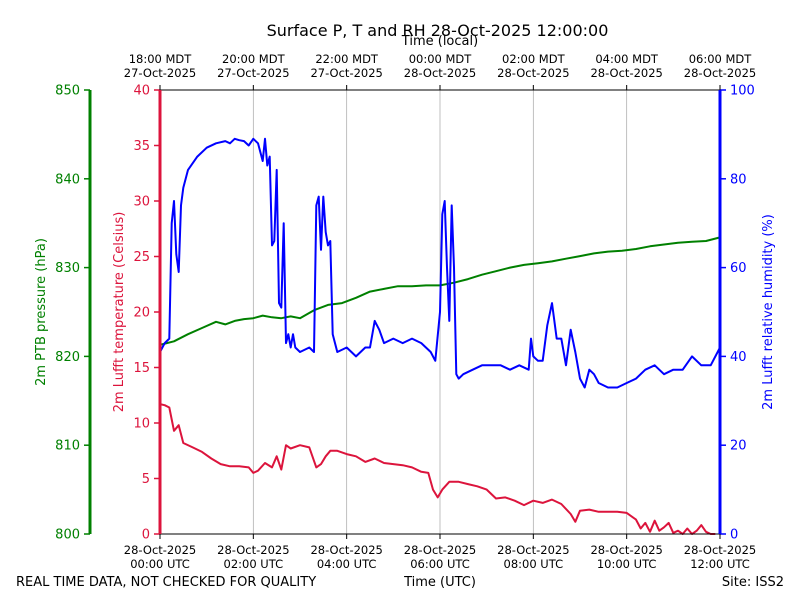 Image resolution: width=800 pixels, height=600 pixels. Describe the element at coordinates (752, 582) in the screenshot. I see `site-label: Site: ISS2` at that location.